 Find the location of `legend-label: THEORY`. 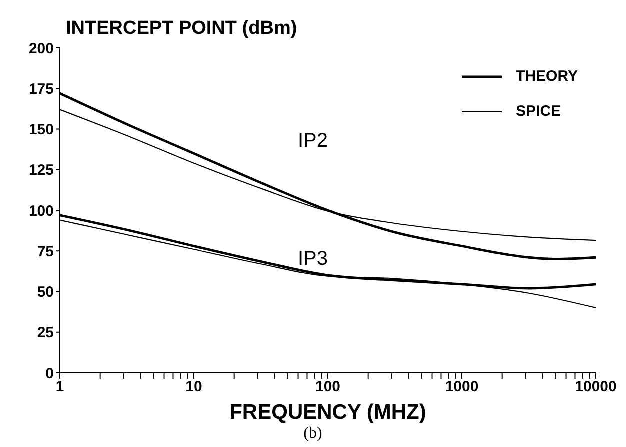

legend-label: THEORY is located at coordinates (547, 76).